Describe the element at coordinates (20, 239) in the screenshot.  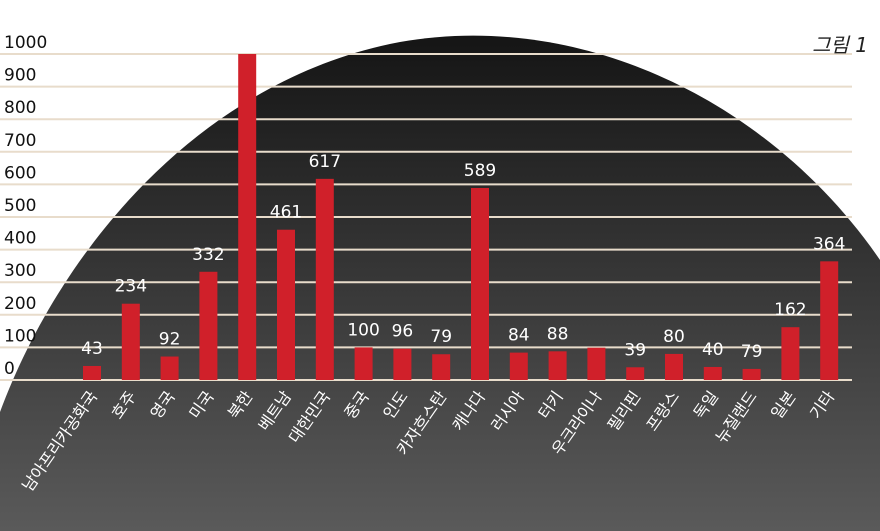
I see `y-tick-label: 400` at that location.